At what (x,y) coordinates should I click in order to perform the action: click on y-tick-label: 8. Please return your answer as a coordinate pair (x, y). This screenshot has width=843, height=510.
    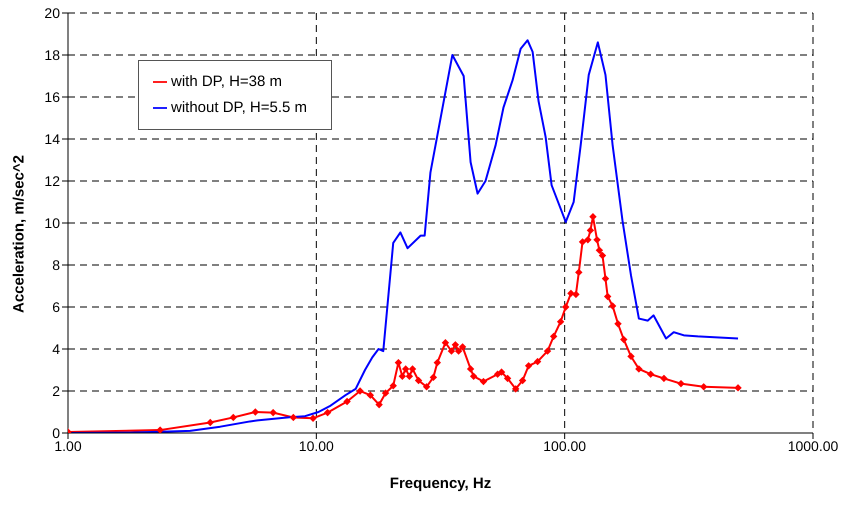
    Looking at the image, I should click on (56, 264).